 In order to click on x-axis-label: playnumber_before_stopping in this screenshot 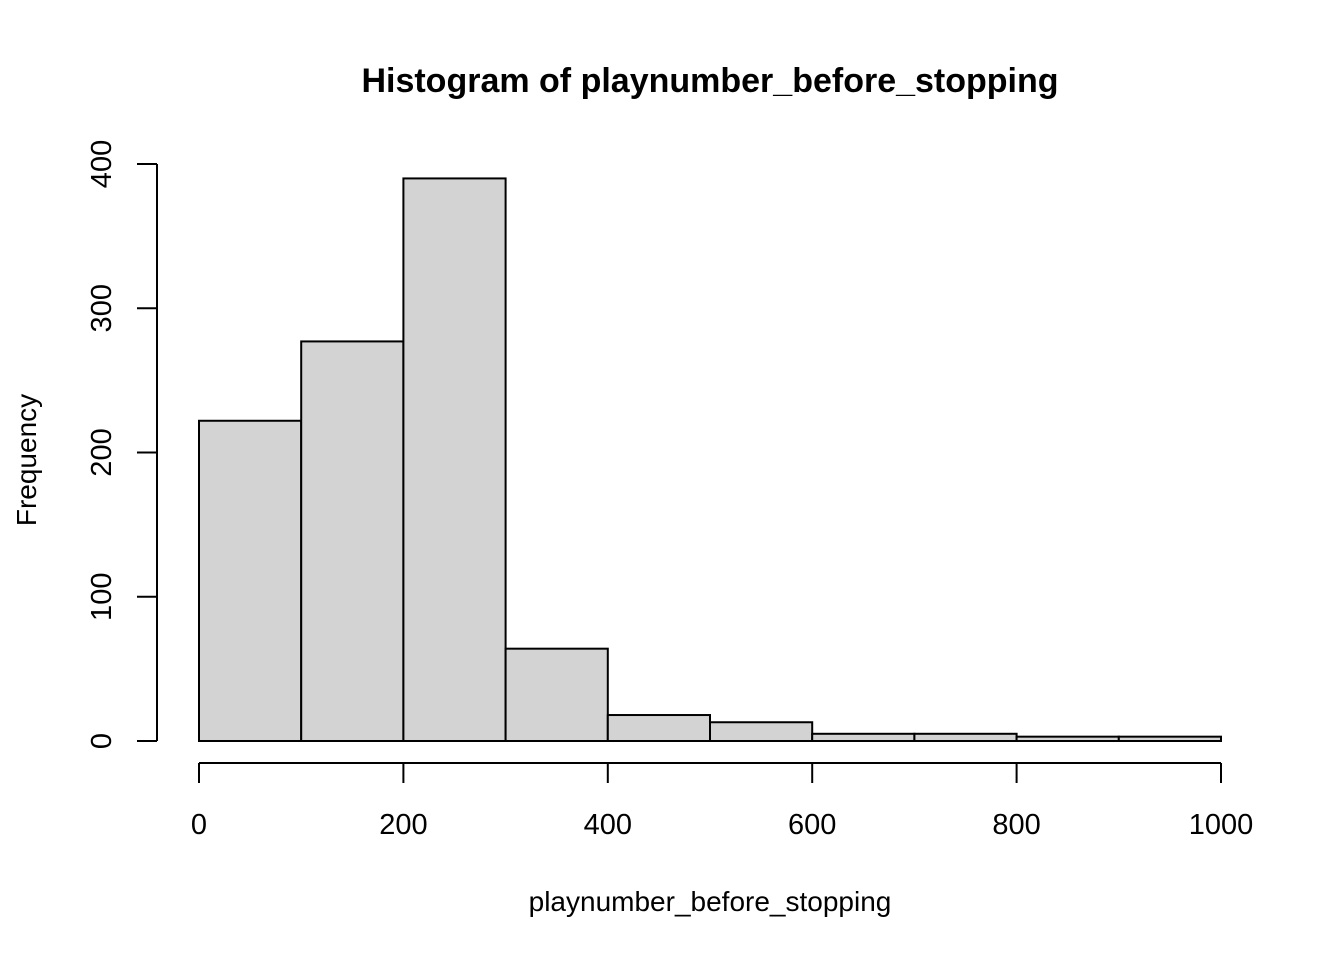, I will do `click(710, 901)`.